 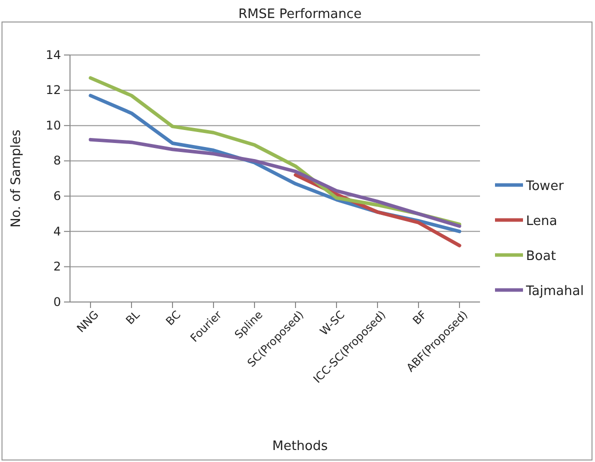 What do you see at coordinates (541, 256) in the screenshot?
I see `legend-label: Boat` at bounding box center [541, 256].